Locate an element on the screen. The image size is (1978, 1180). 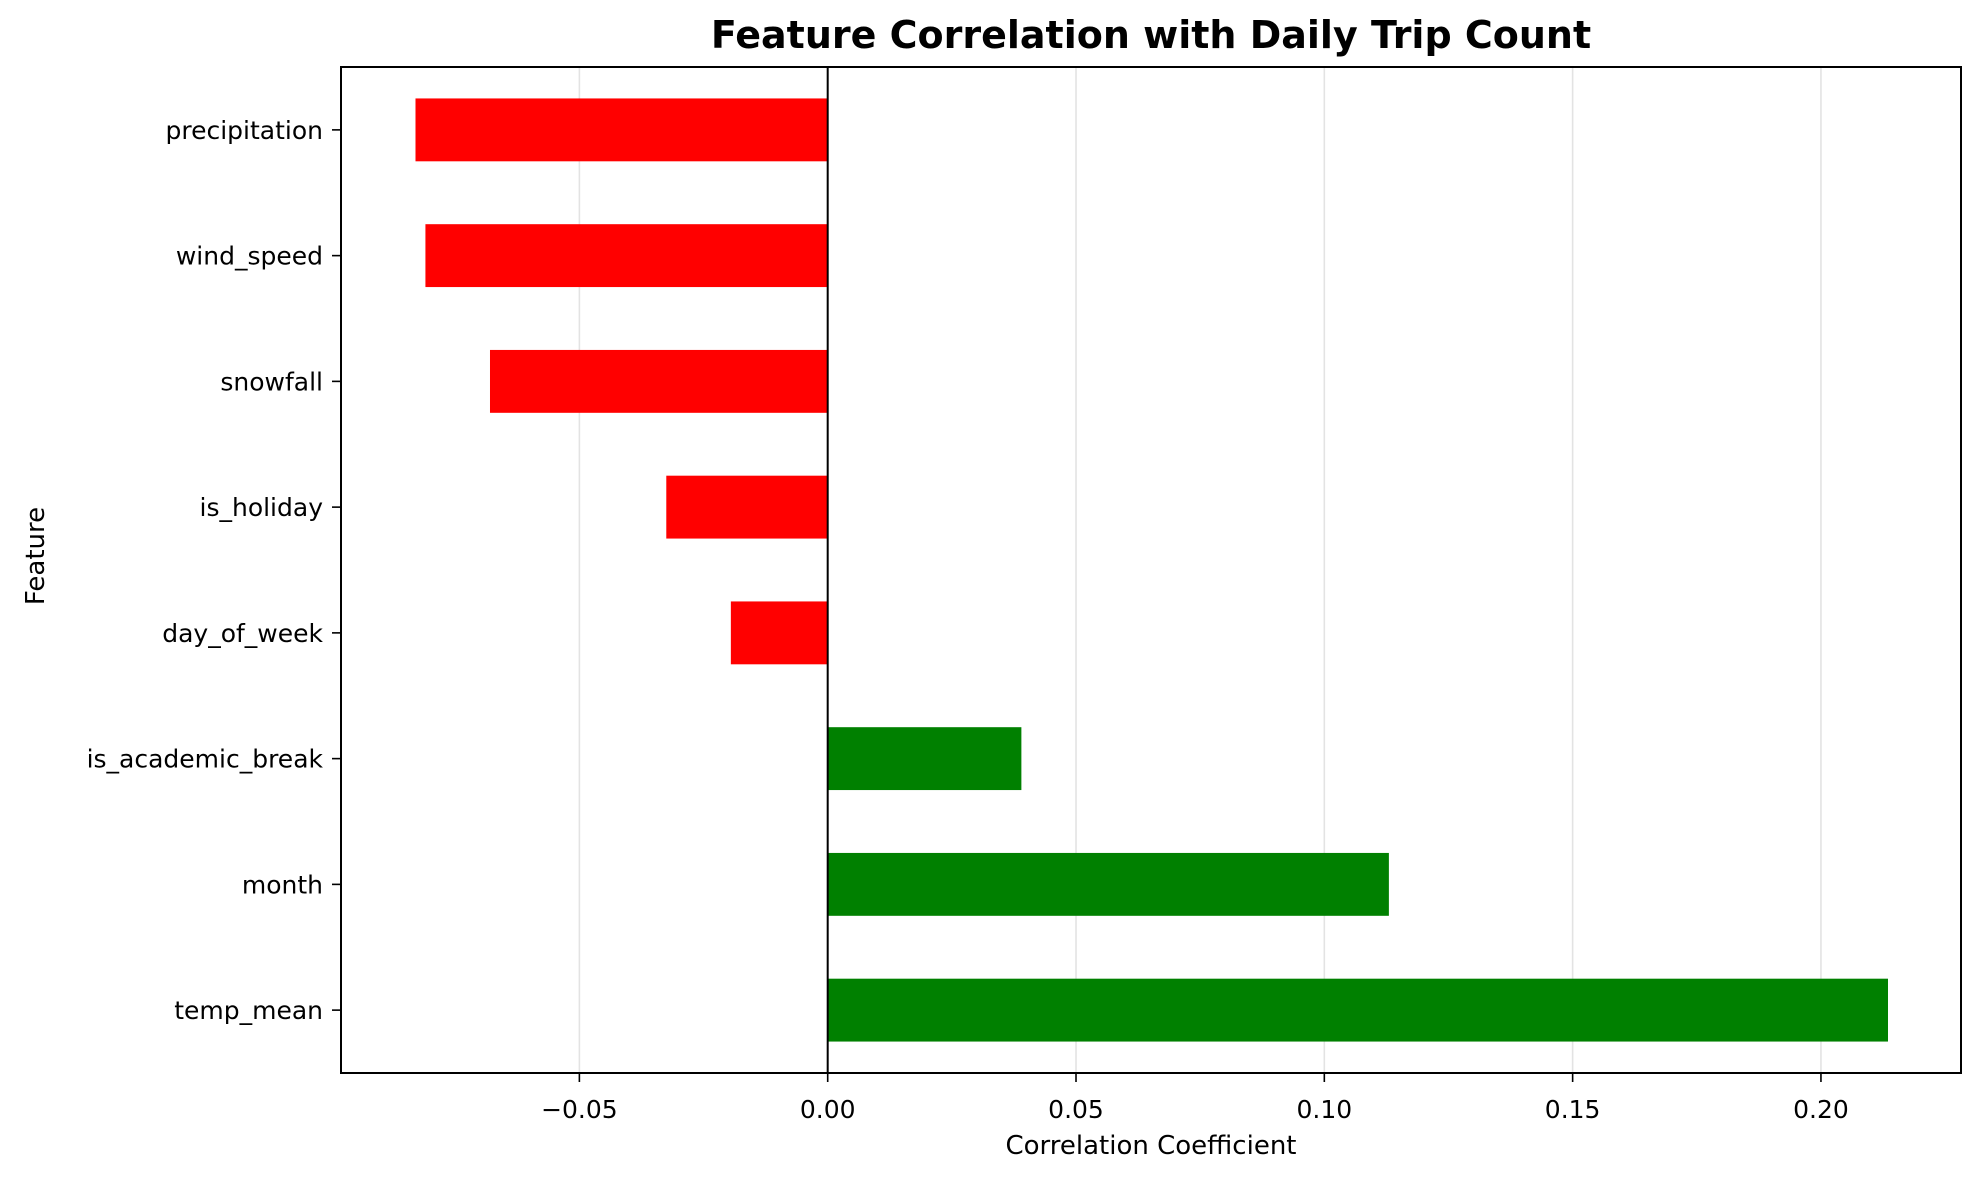
y-tick-label: day_of_week is located at coordinates (242, 633).